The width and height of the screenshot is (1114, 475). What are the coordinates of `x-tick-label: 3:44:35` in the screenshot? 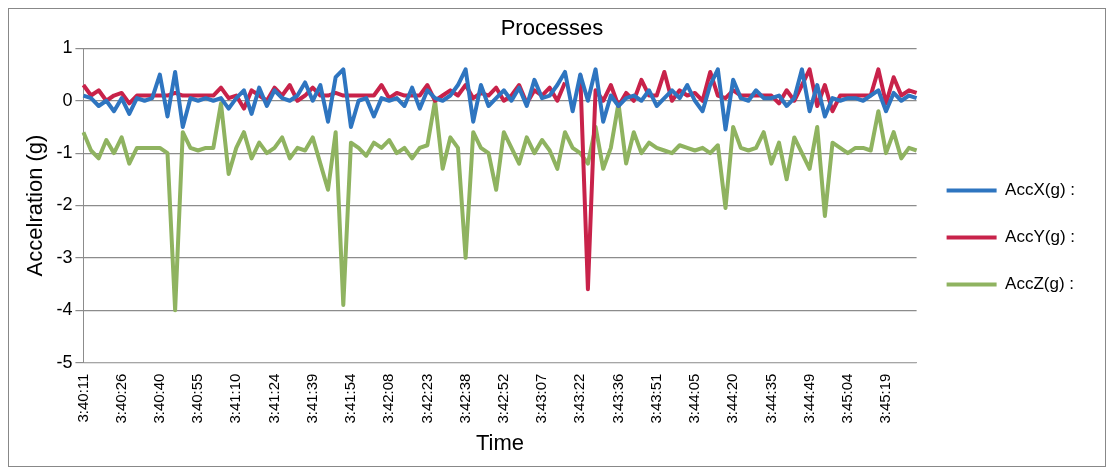 It's located at (770, 398).